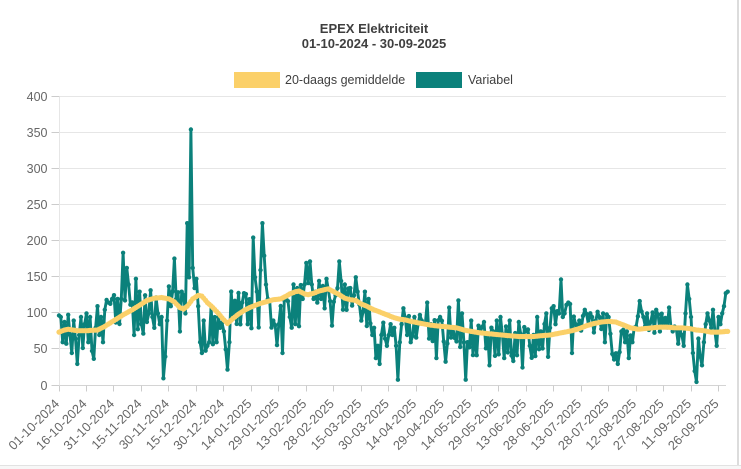  Describe the element at coordinates (37, 133) in the screenshot. I see `svg-text: 350` at that location.